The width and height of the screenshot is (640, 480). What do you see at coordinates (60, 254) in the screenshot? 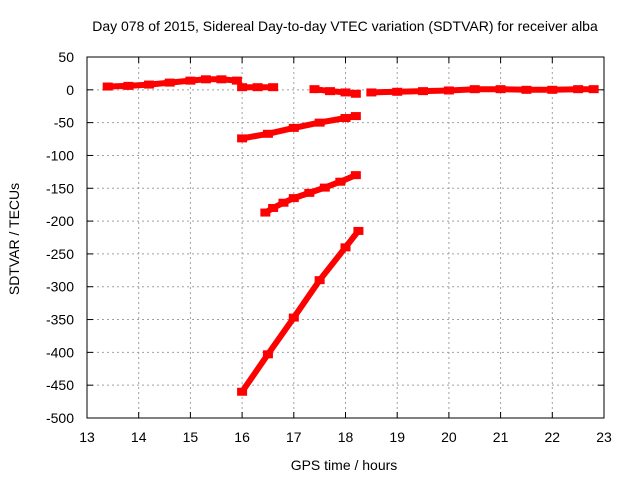
I see `y-tick-label: -250` at bounding box center [60, 254].